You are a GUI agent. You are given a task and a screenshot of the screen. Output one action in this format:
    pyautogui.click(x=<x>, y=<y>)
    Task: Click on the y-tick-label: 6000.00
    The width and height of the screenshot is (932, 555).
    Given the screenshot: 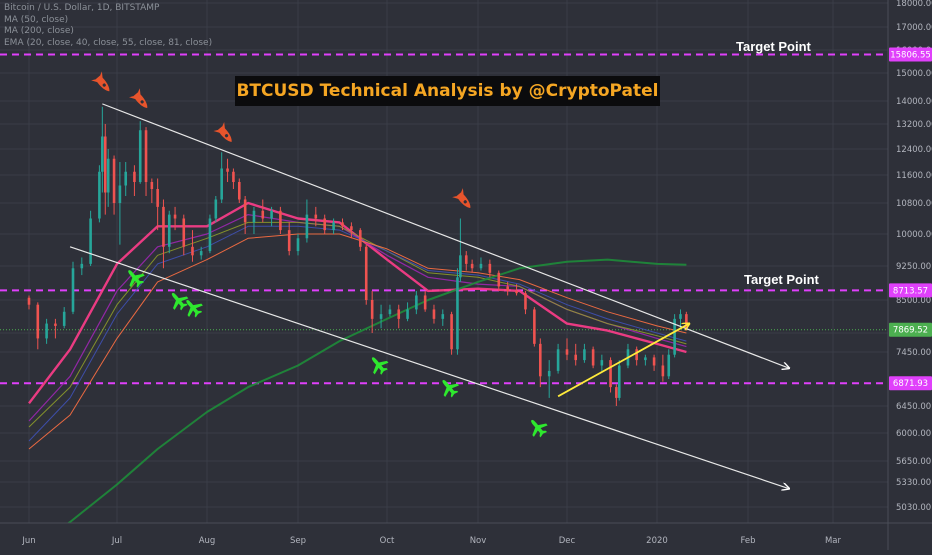 What is the action you would take?
    pyautogui.click(x=913, y=434)
    